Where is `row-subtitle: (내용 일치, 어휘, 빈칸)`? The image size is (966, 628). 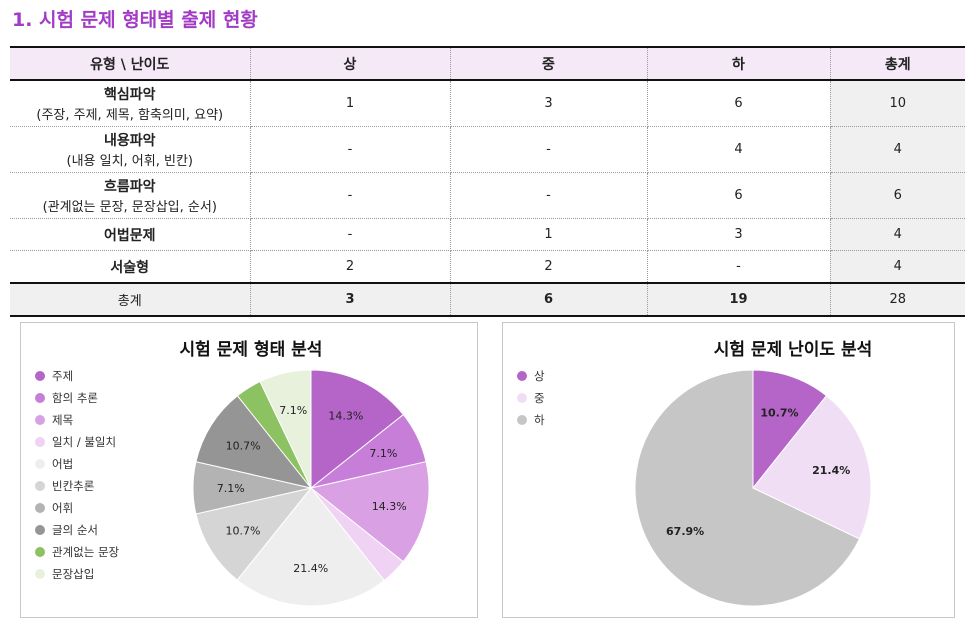
row-subtitle: (내용 일치, 어휘, 빈칸) is located at coordinates (130, 161).